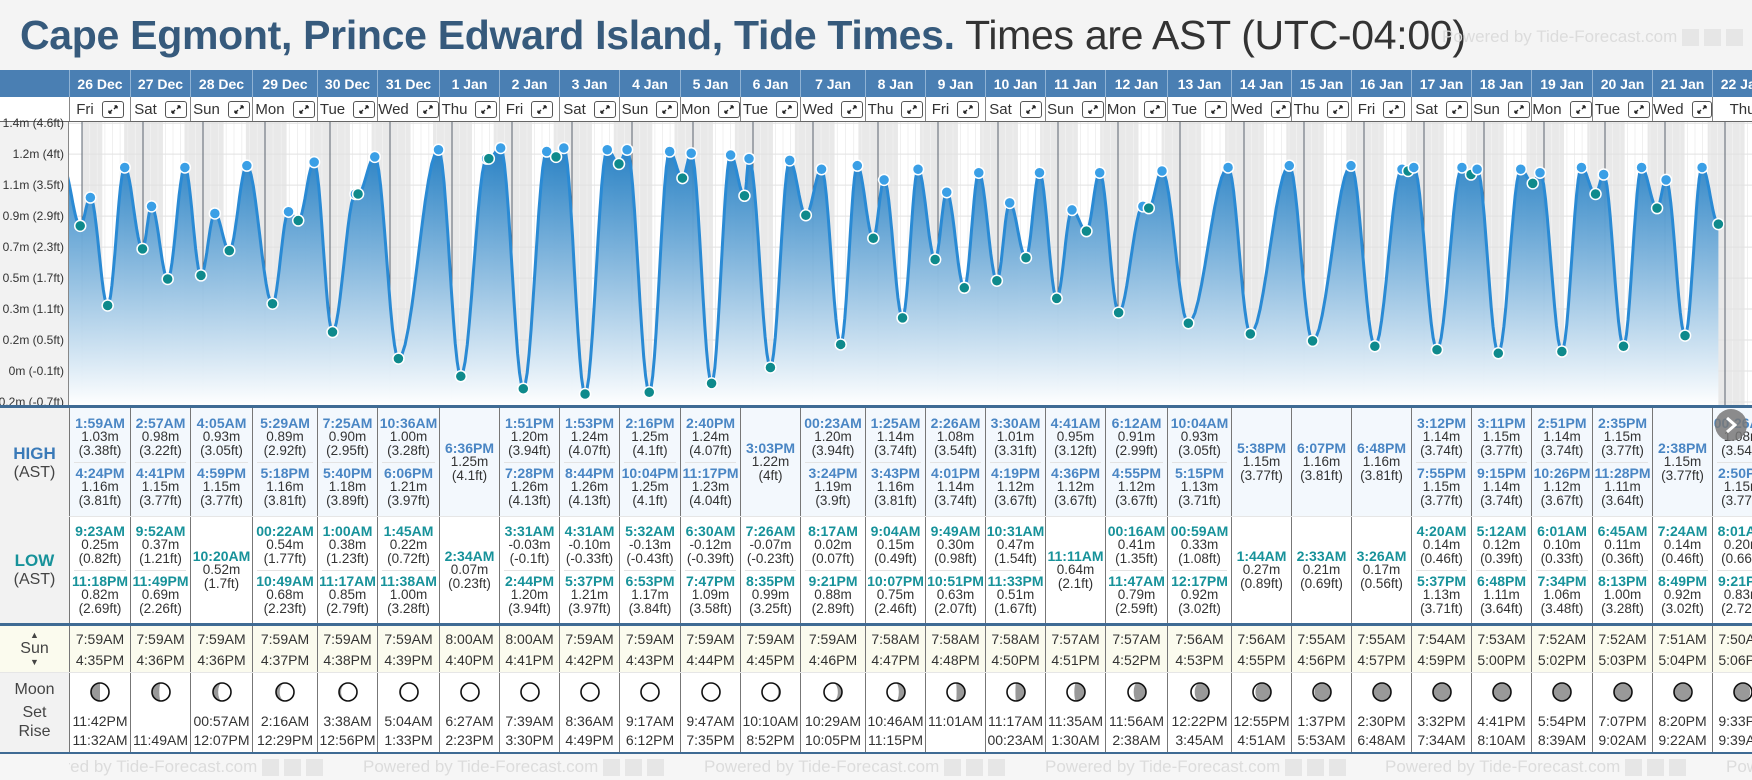  Describe the element at coordinates (1321, 712) in the screenshot. I see `moon-cell: 1:37PM 5:53AM` at that location.